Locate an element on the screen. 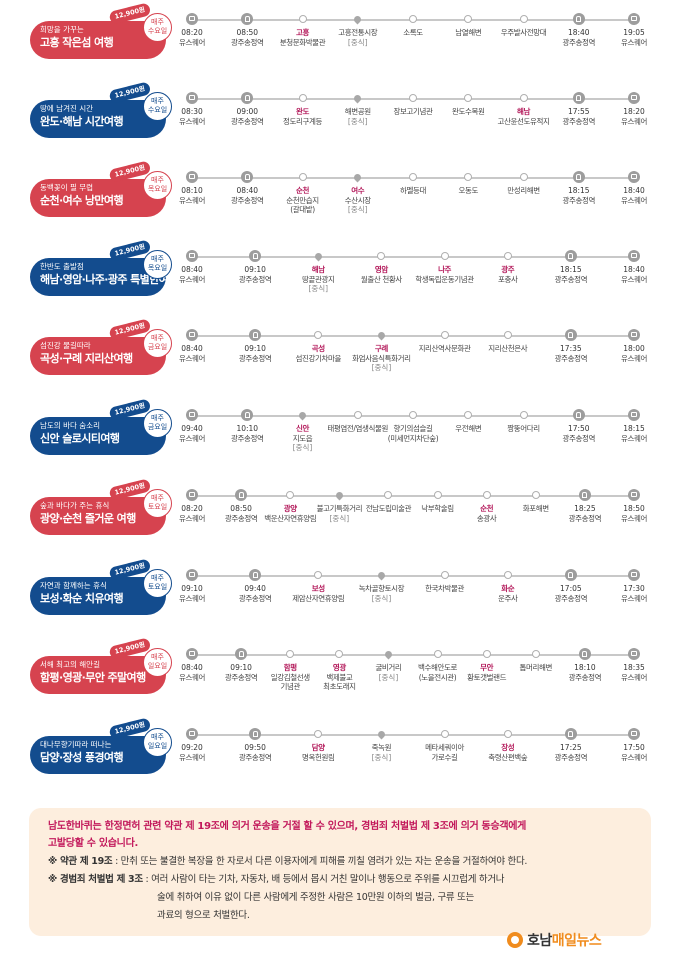 This screenshot has height=963, width=680. stop-time: 08:50 is located at coordinates (241, 508).